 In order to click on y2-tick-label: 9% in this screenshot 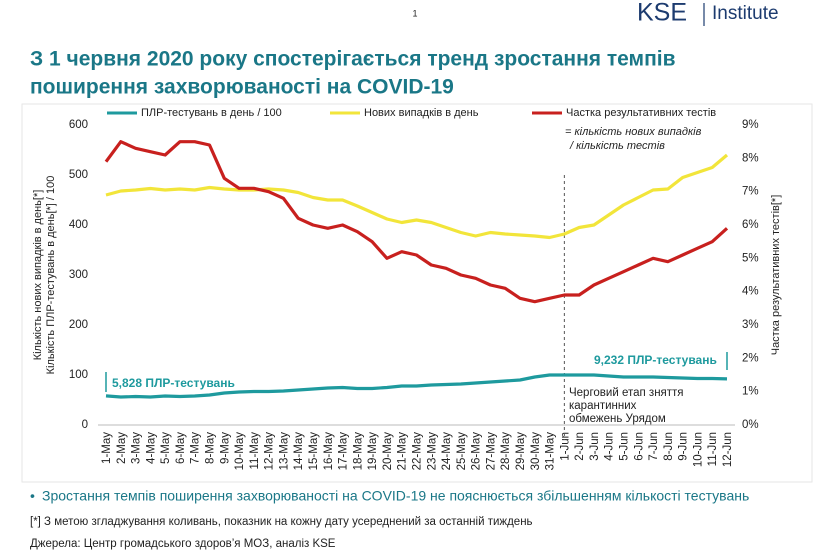, I will do `click(750, 125)`.